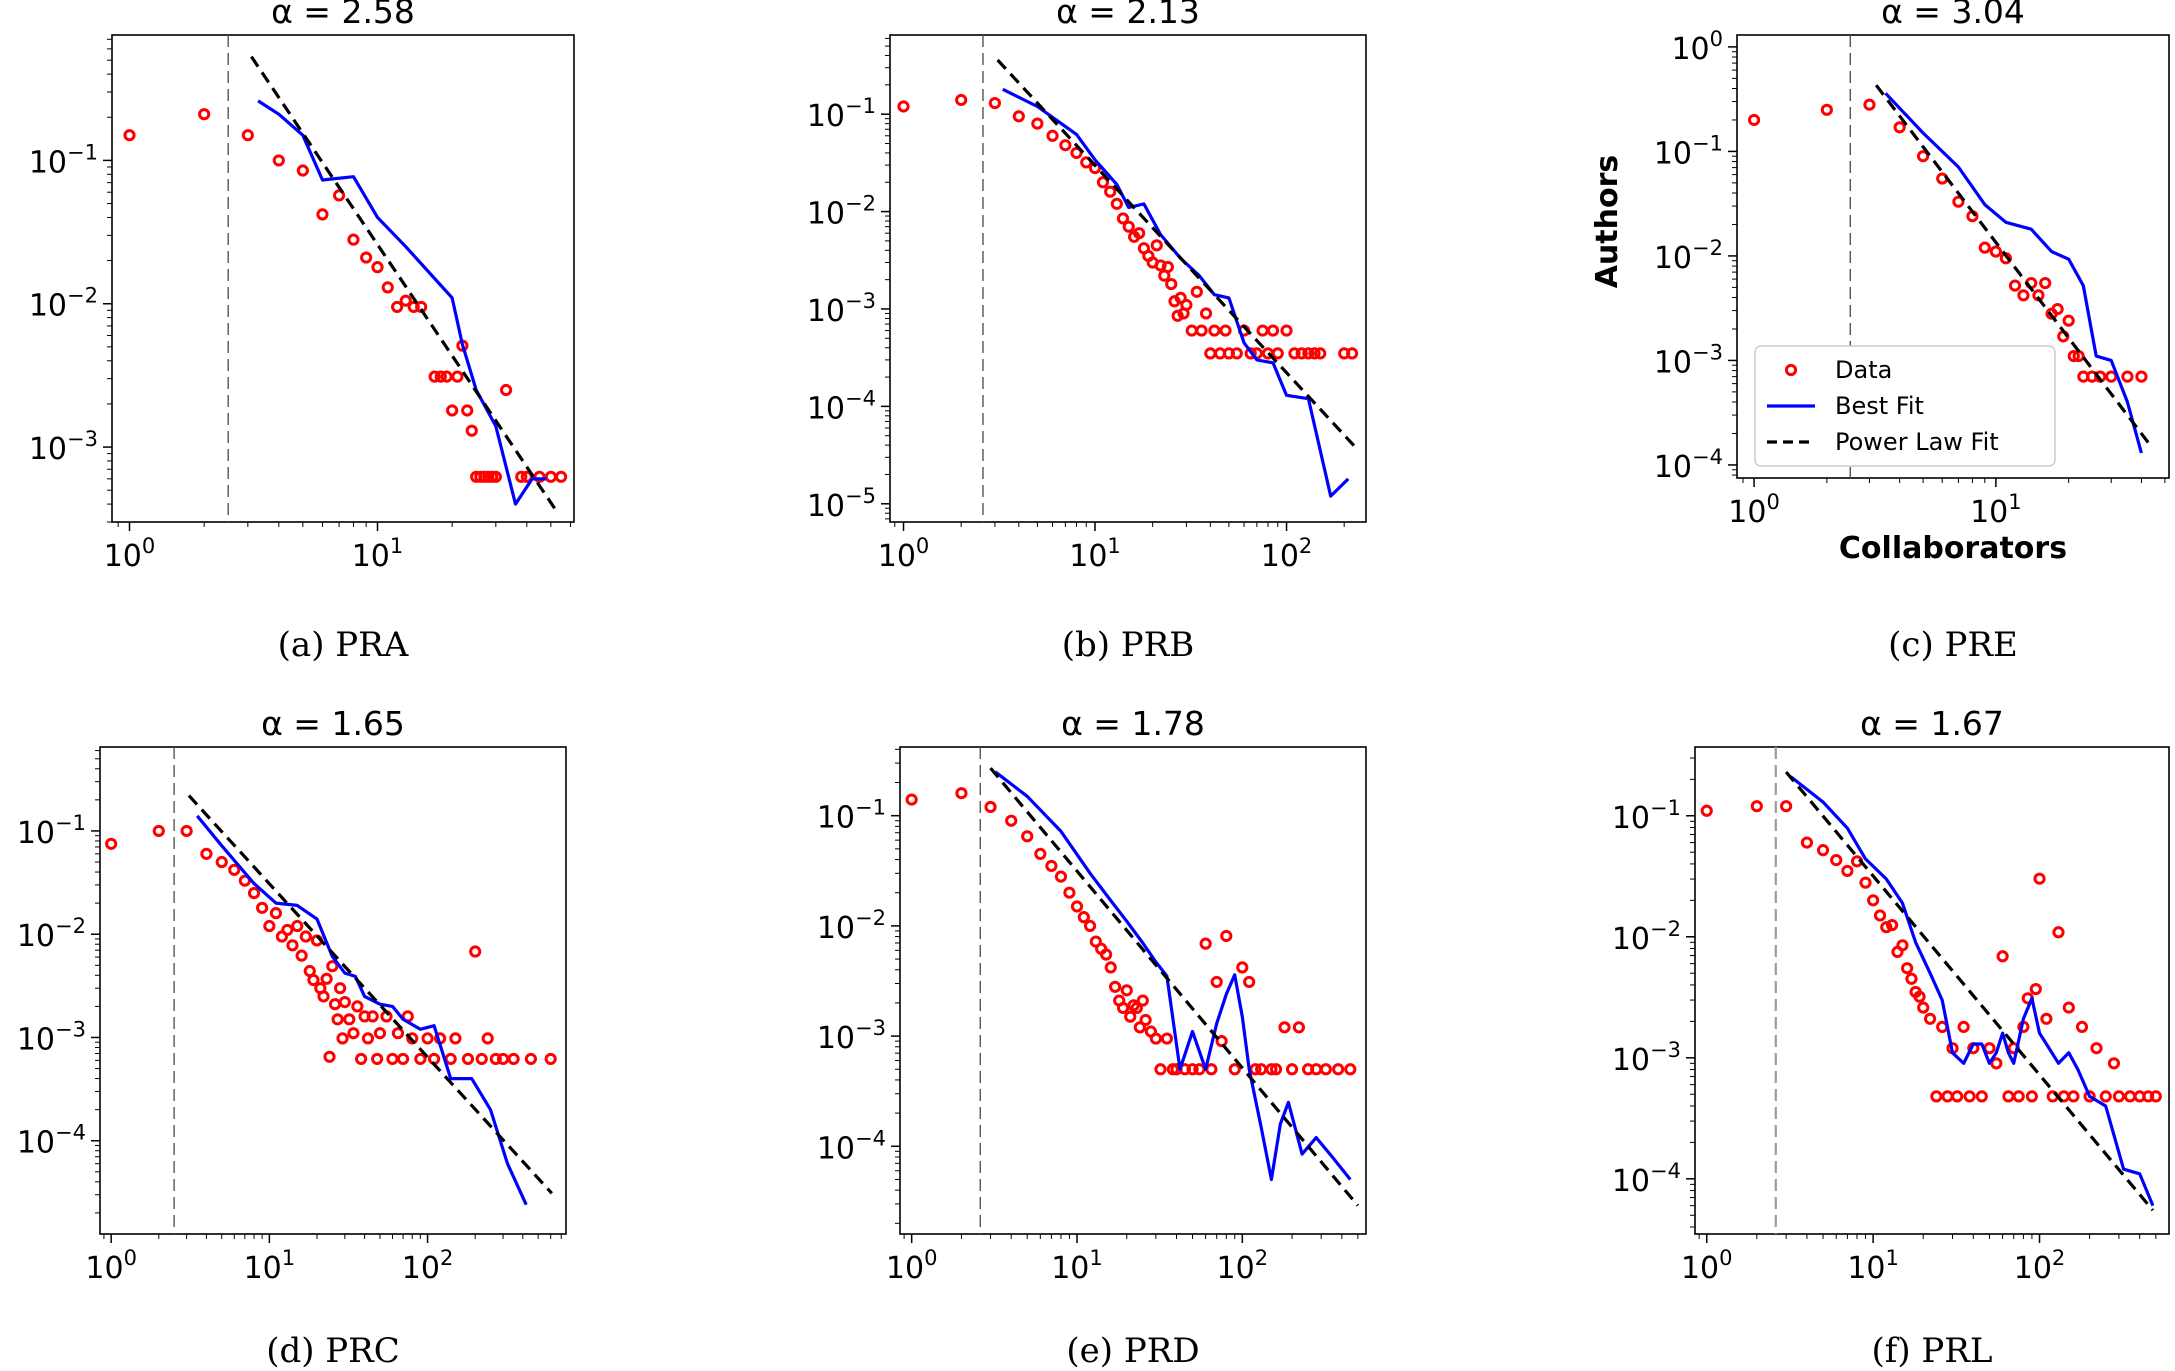  What do you see at coordinates (1863, 370) in the screenshot?
I see `legend-label: Data` at bounding box center [1863, 370].